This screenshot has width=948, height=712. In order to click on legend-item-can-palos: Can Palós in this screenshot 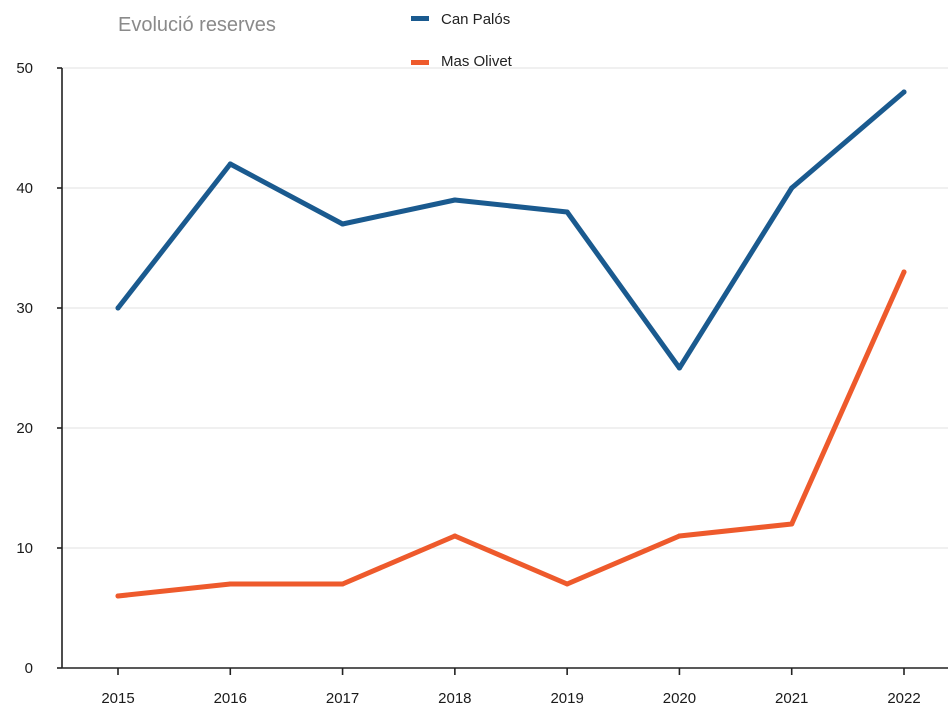, I will do `click(460, 19)`.